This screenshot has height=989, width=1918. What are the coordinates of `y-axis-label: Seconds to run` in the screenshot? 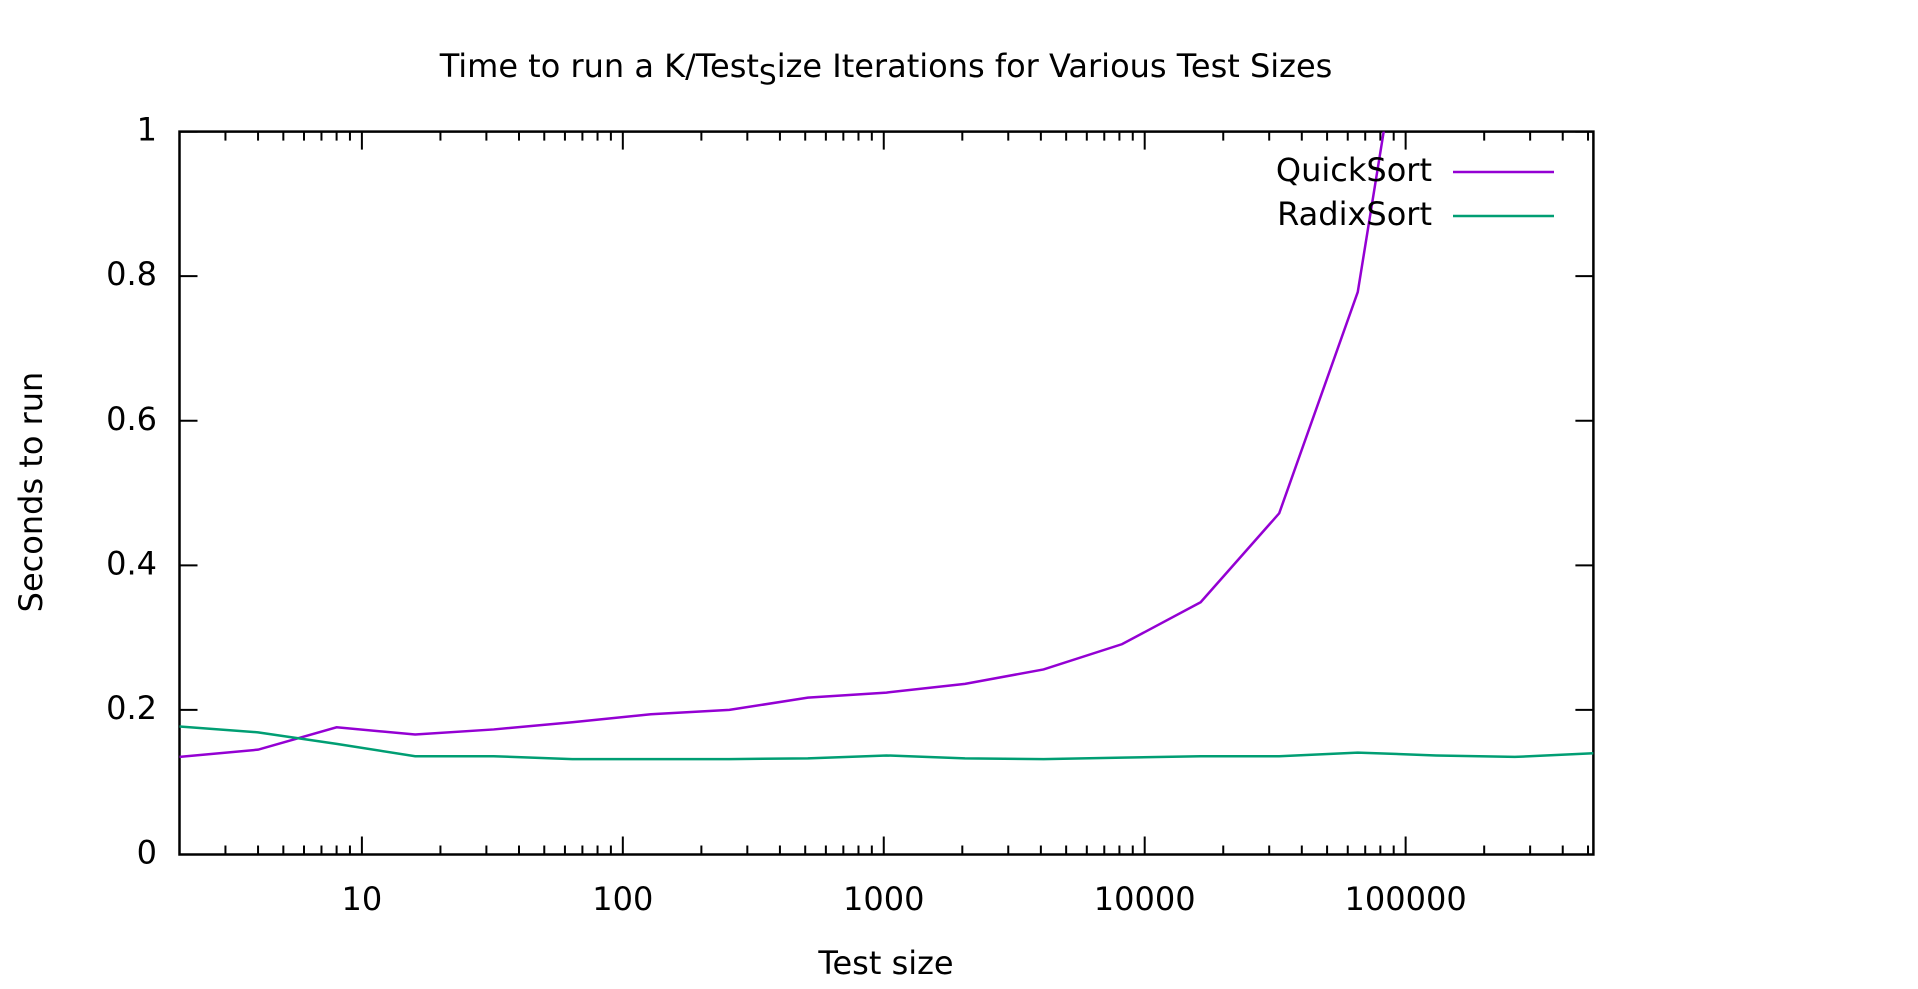 It's located at (31, 492).